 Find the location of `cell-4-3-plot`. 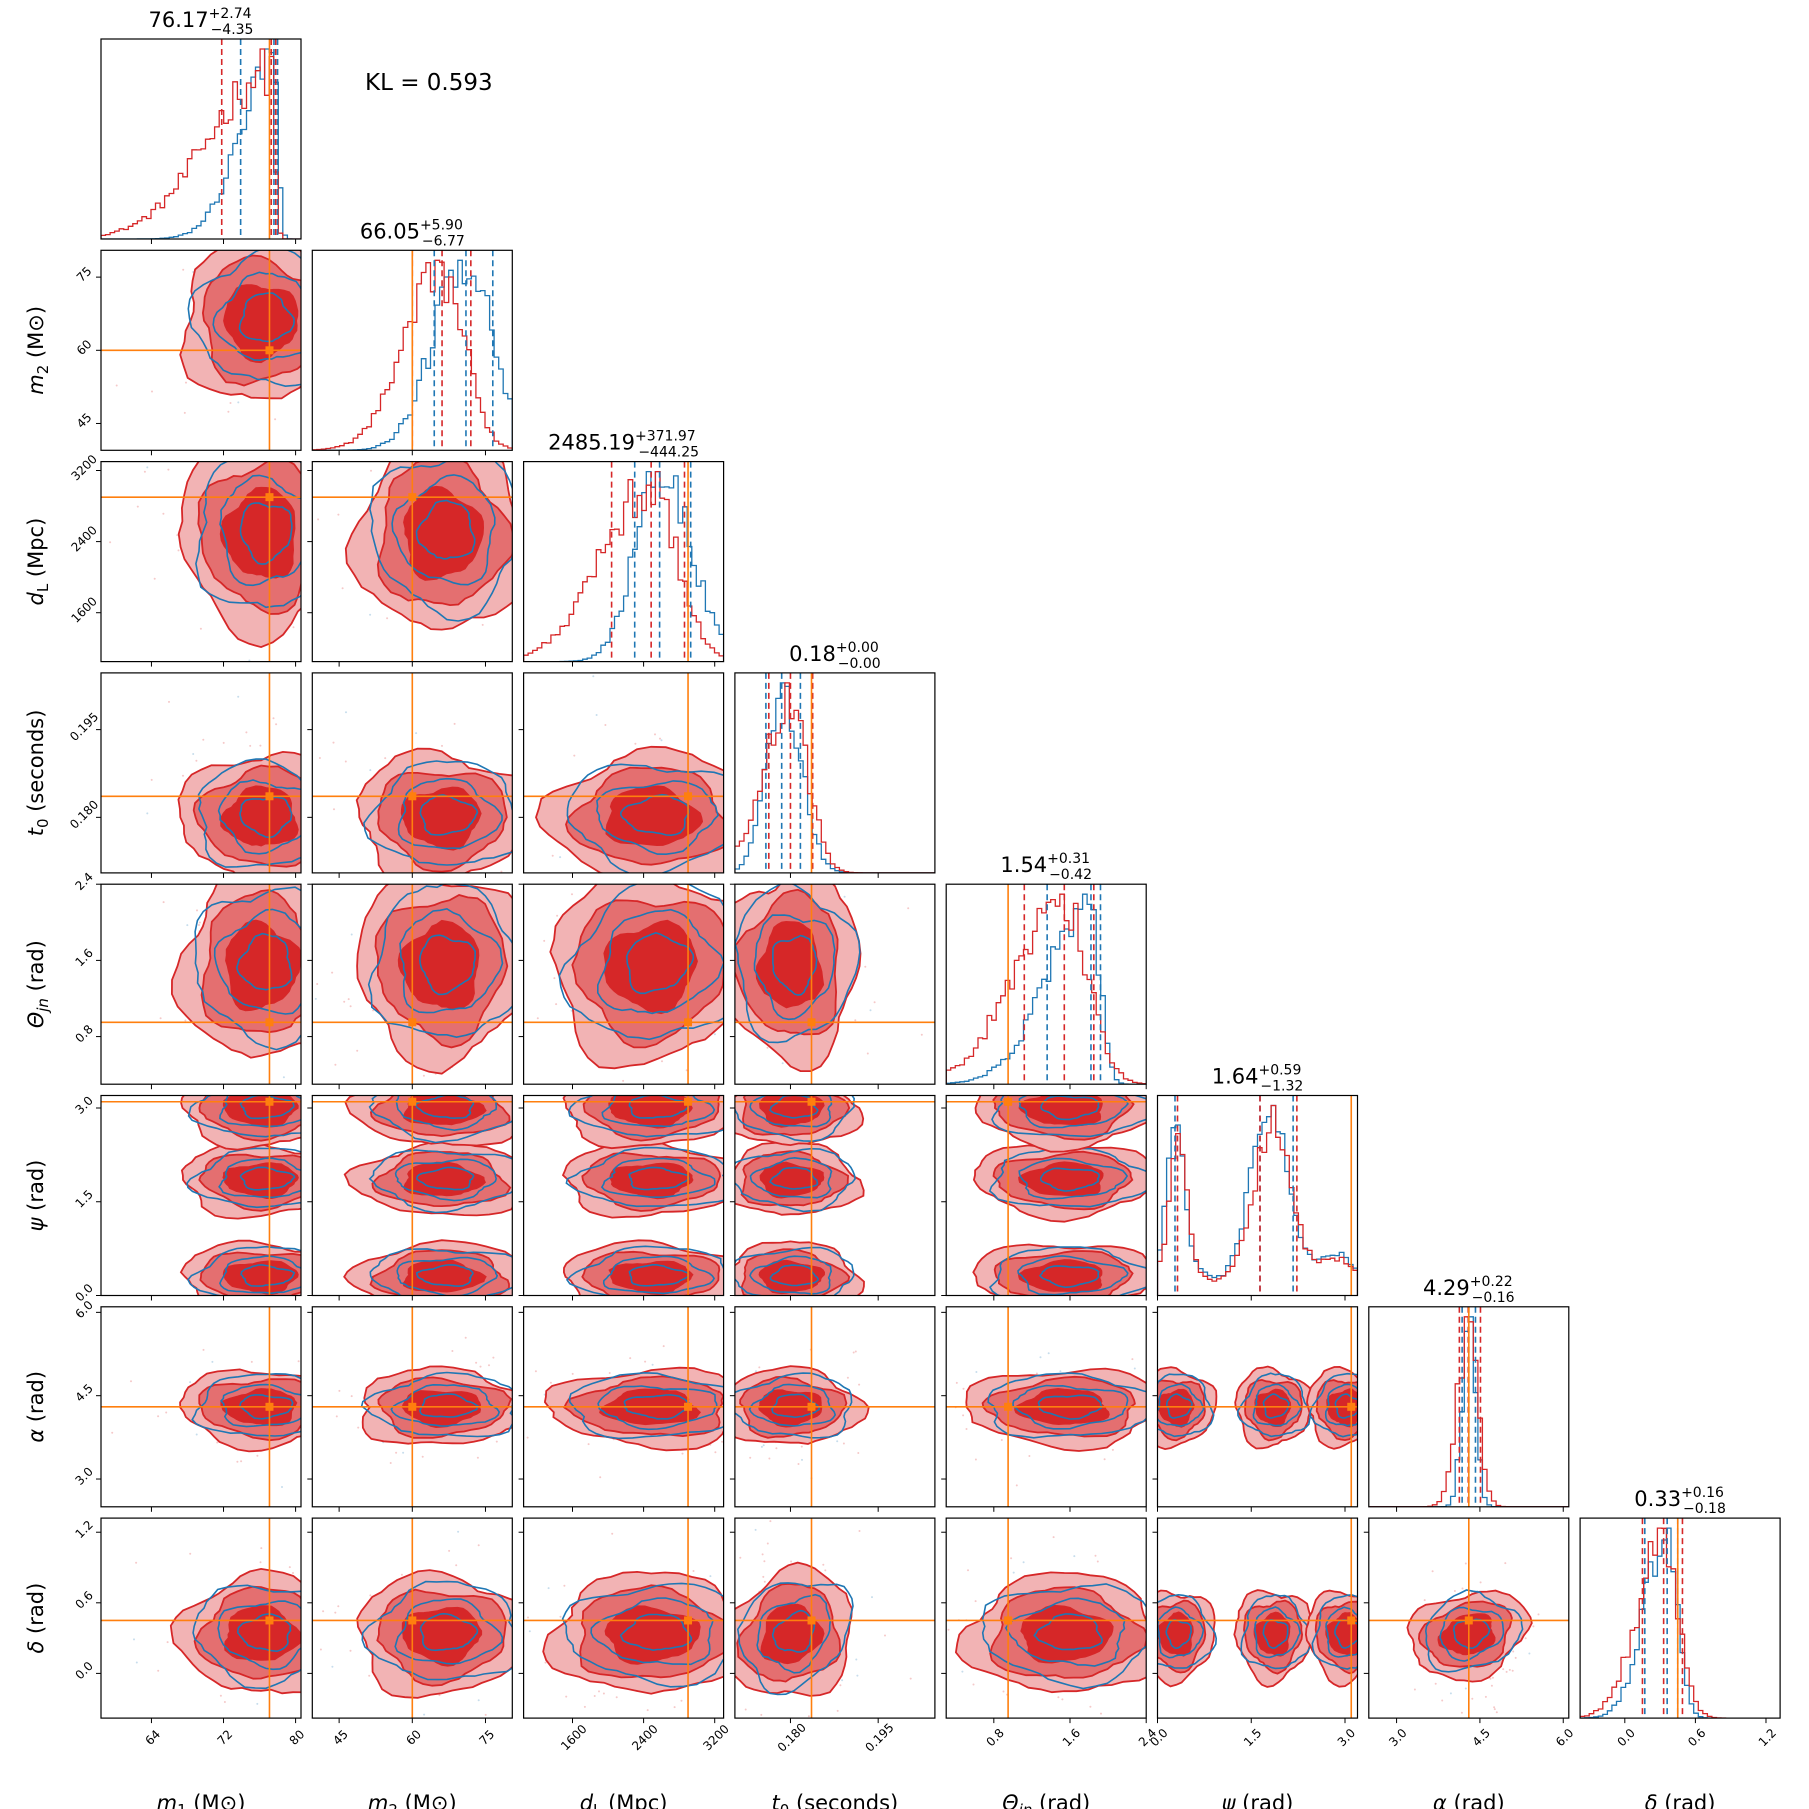

cell-4-3-plot is located at coordinates (834, 984).